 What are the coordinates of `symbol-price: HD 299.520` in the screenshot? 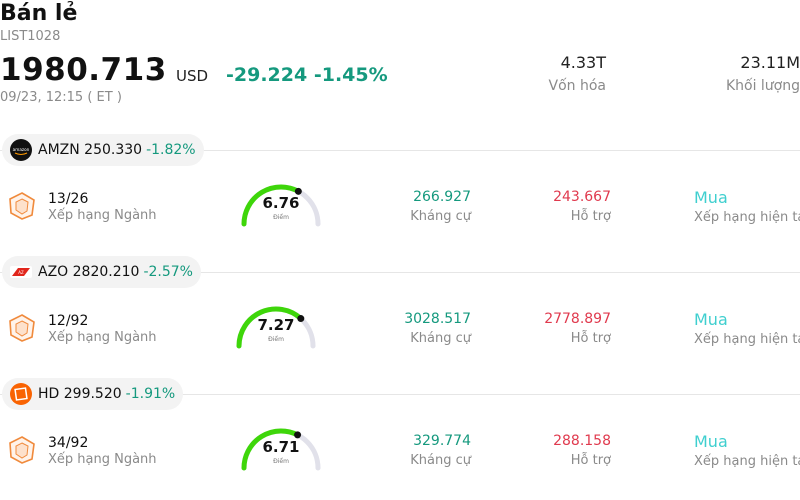 It's located at (80, 394).